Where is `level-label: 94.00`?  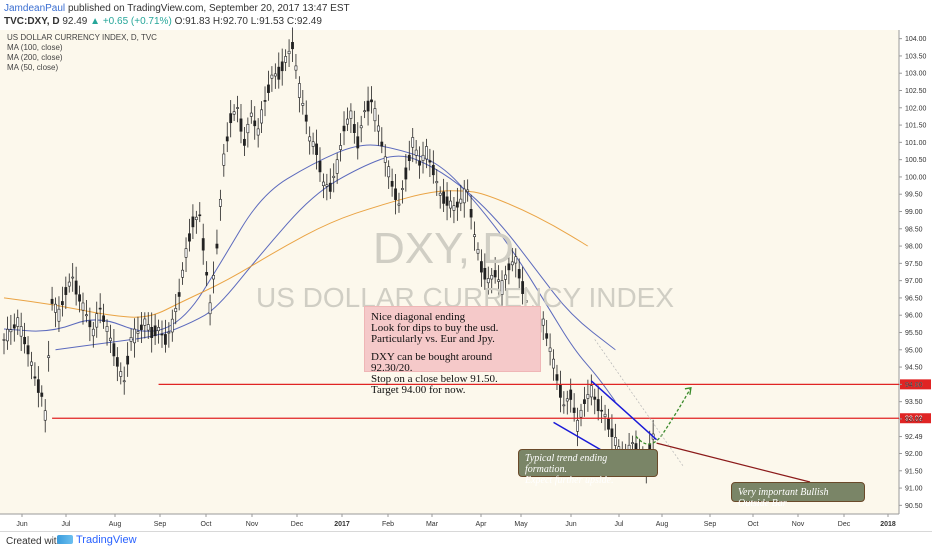 level-label: 94.00 is located at coordinates (914, 385).